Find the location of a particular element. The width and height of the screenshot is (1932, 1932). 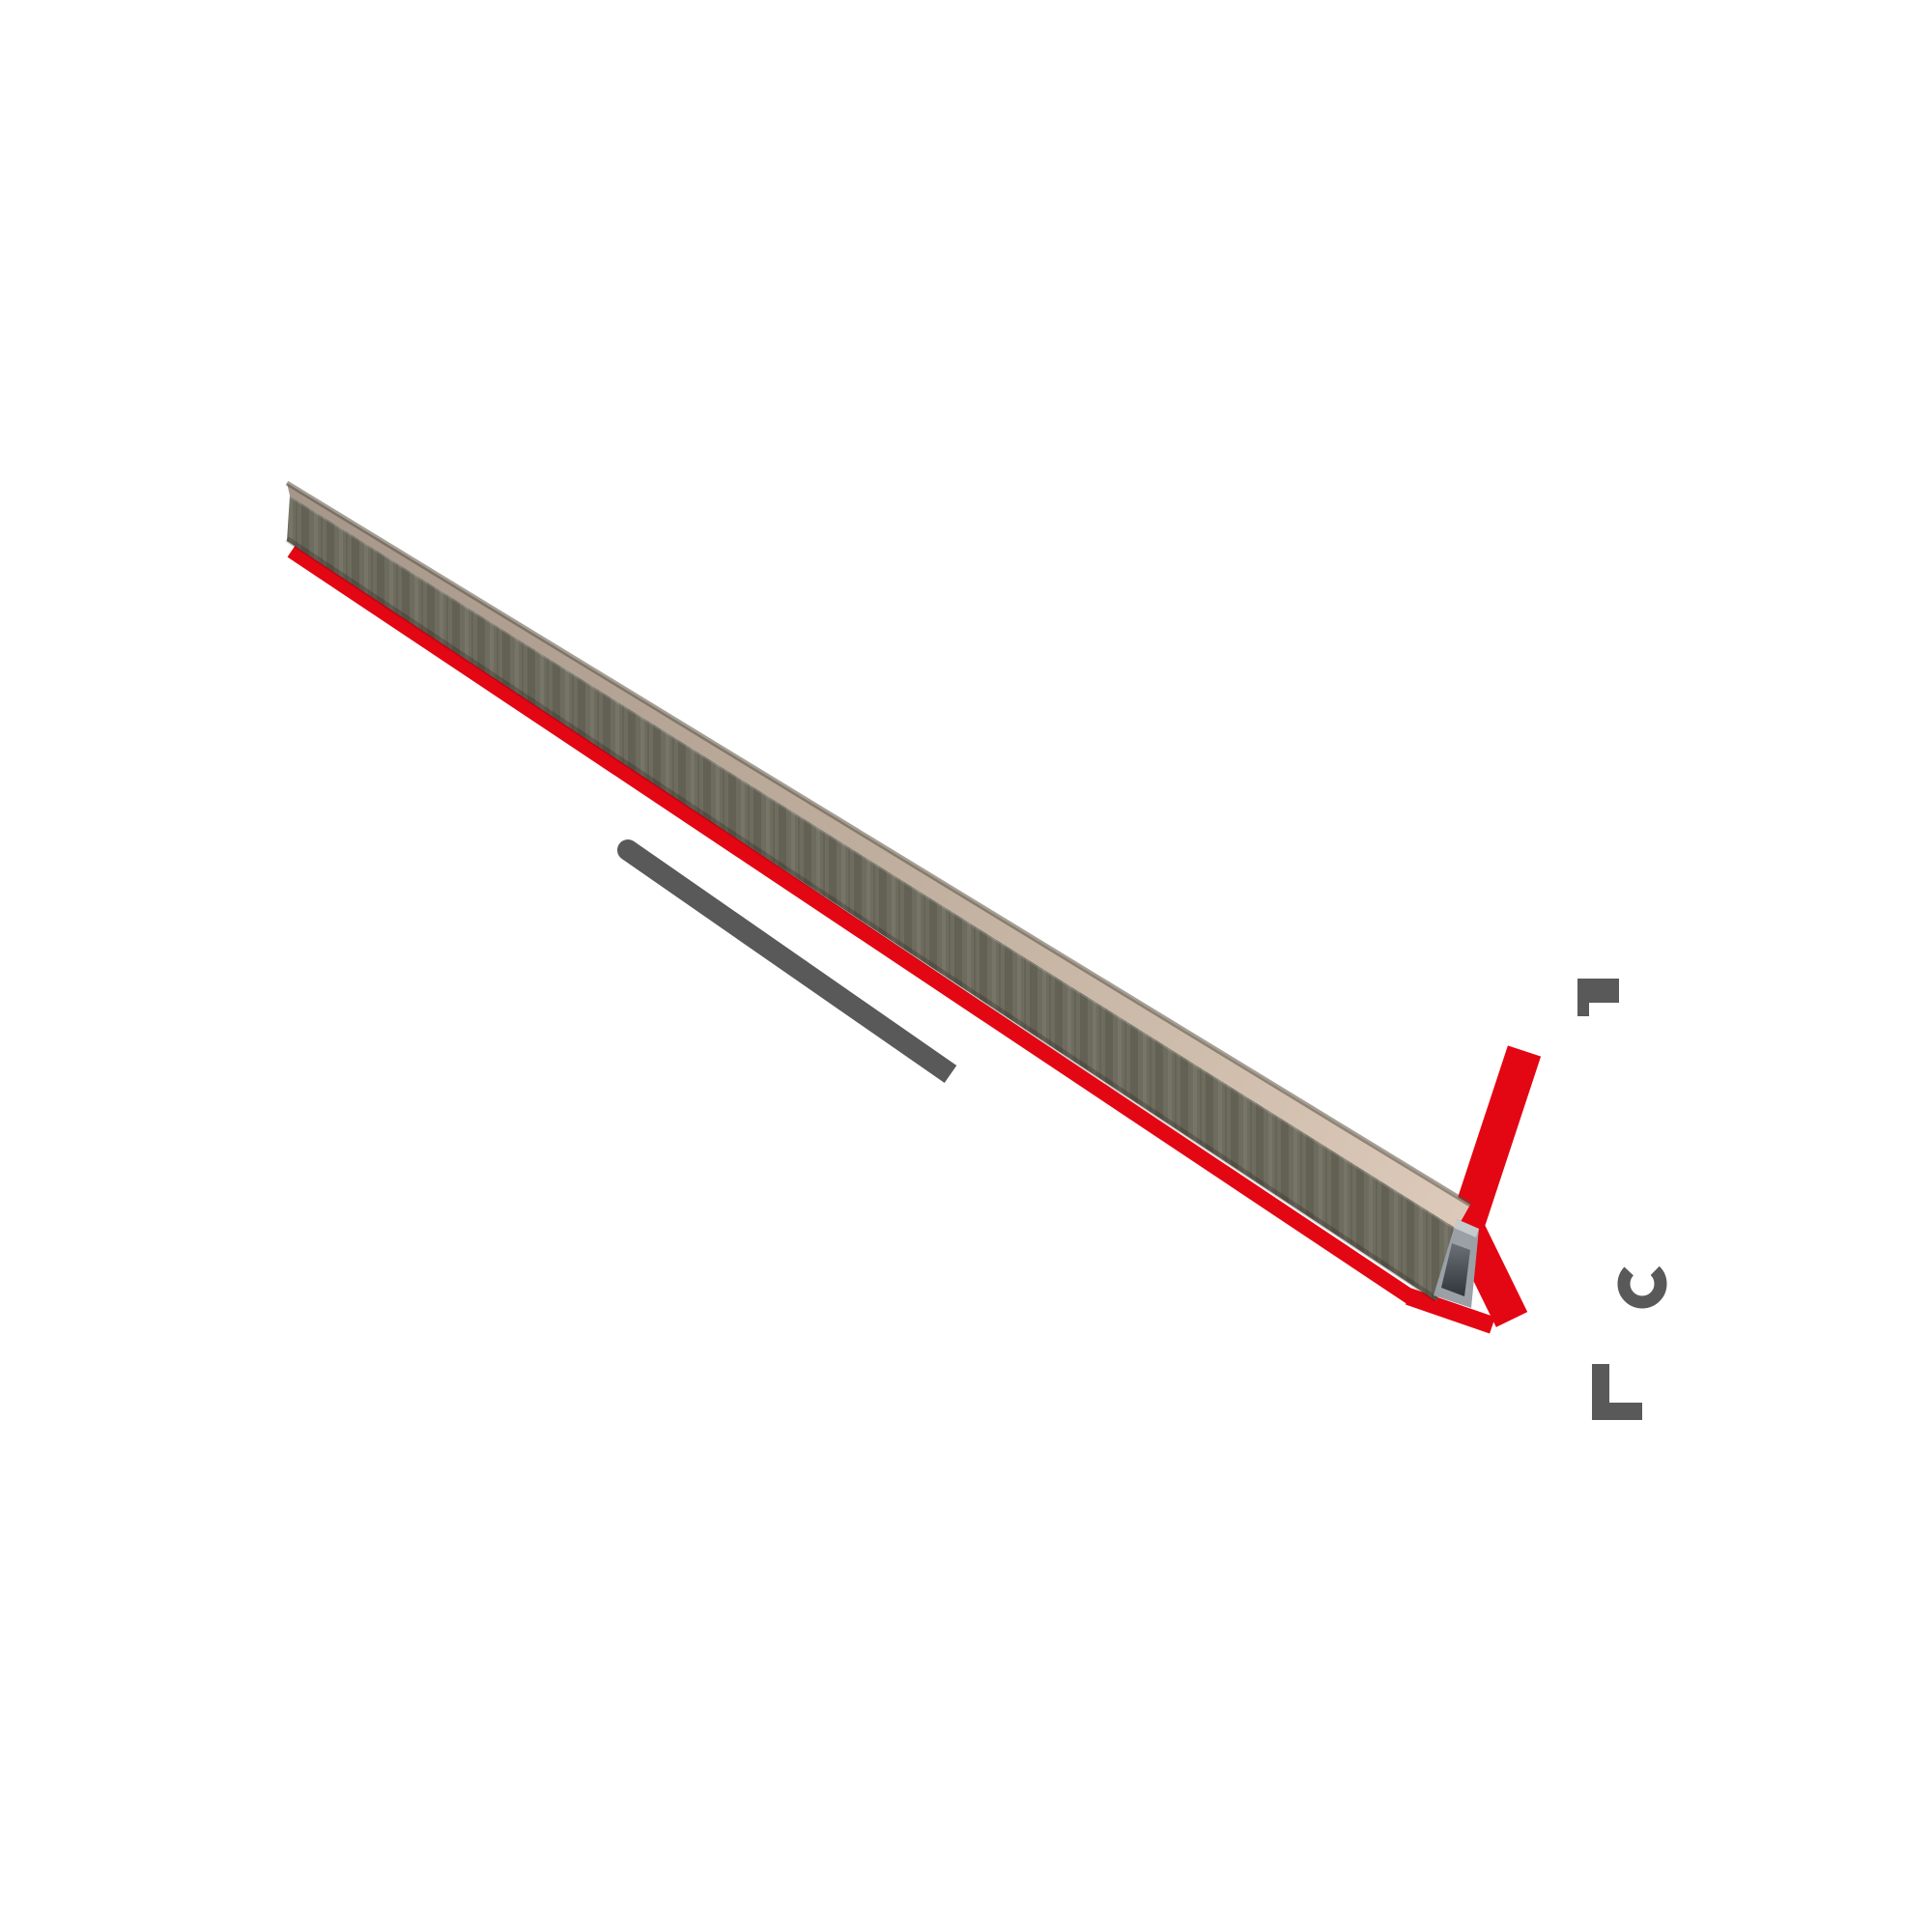

dimension-connector-line is located at coordinates (1450, 1311).